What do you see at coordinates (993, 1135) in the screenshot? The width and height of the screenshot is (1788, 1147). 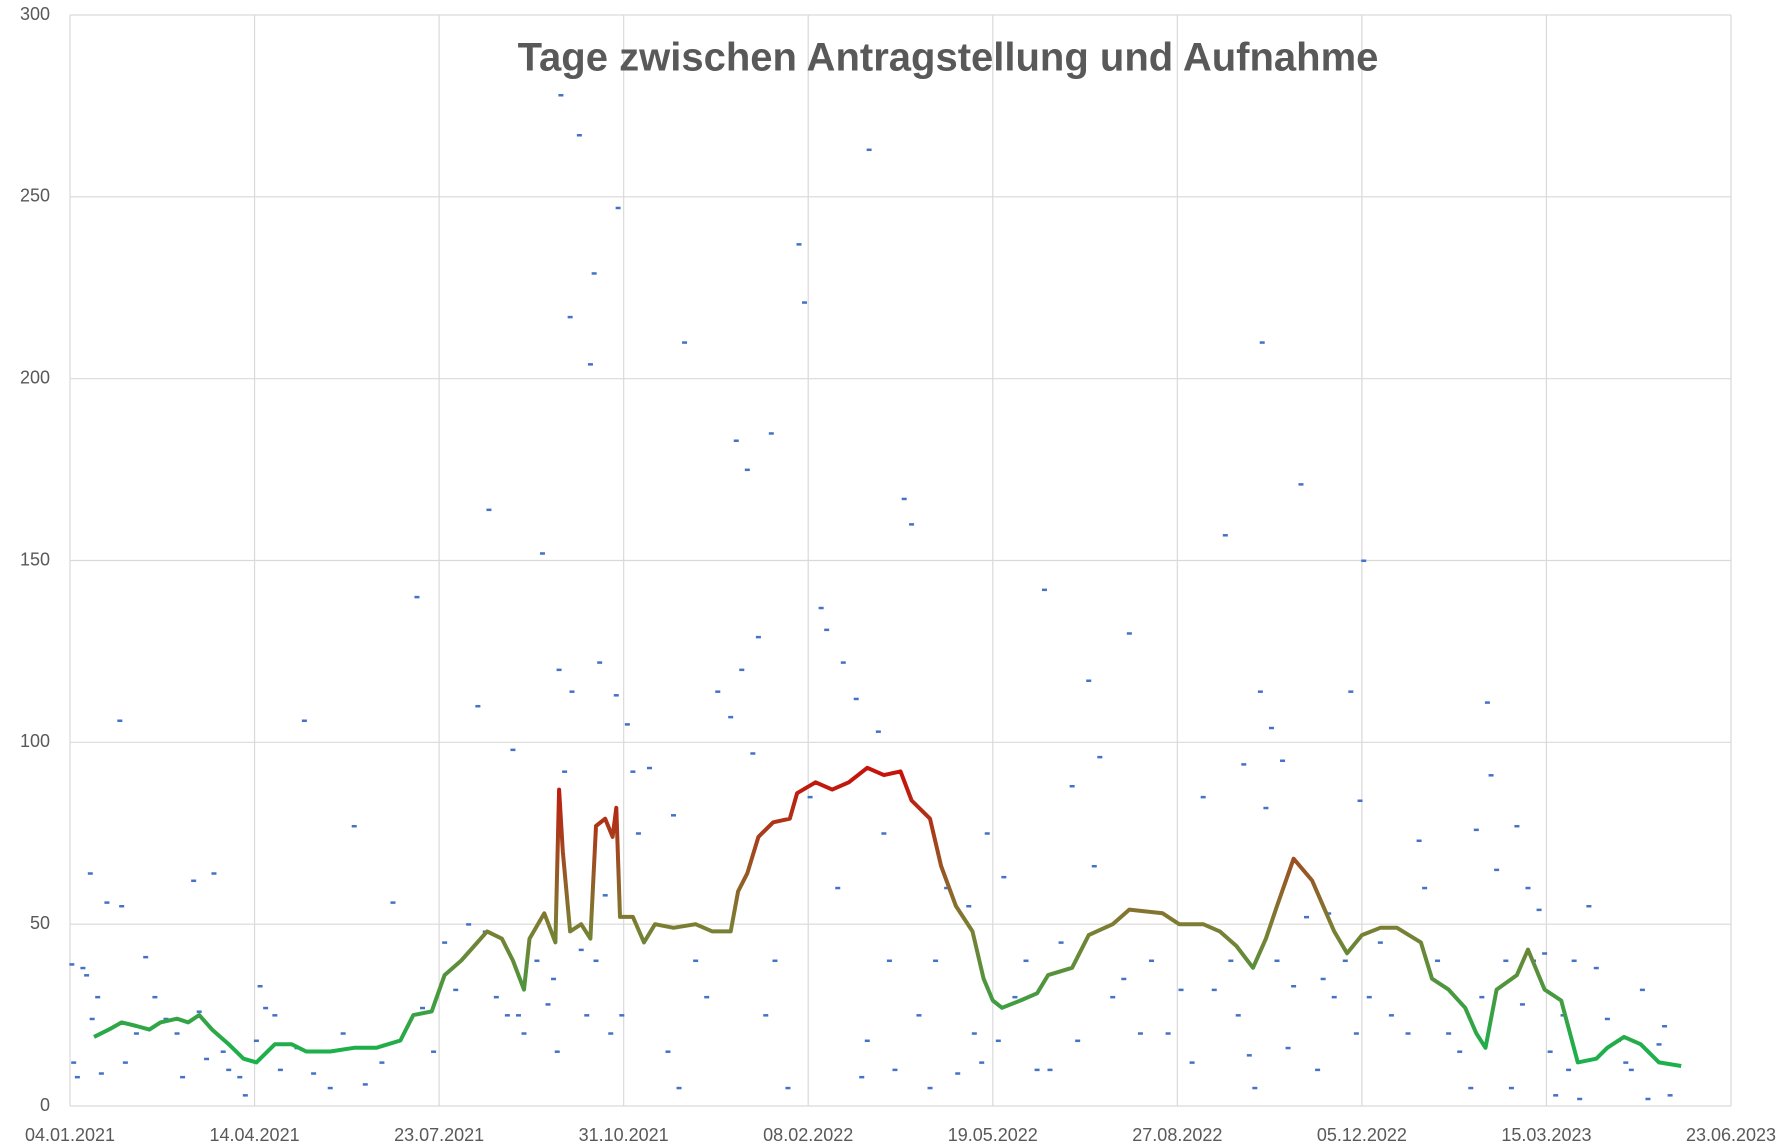 I see `x-tick-label: 19.05.2022` at bounding box center [993, 1135].